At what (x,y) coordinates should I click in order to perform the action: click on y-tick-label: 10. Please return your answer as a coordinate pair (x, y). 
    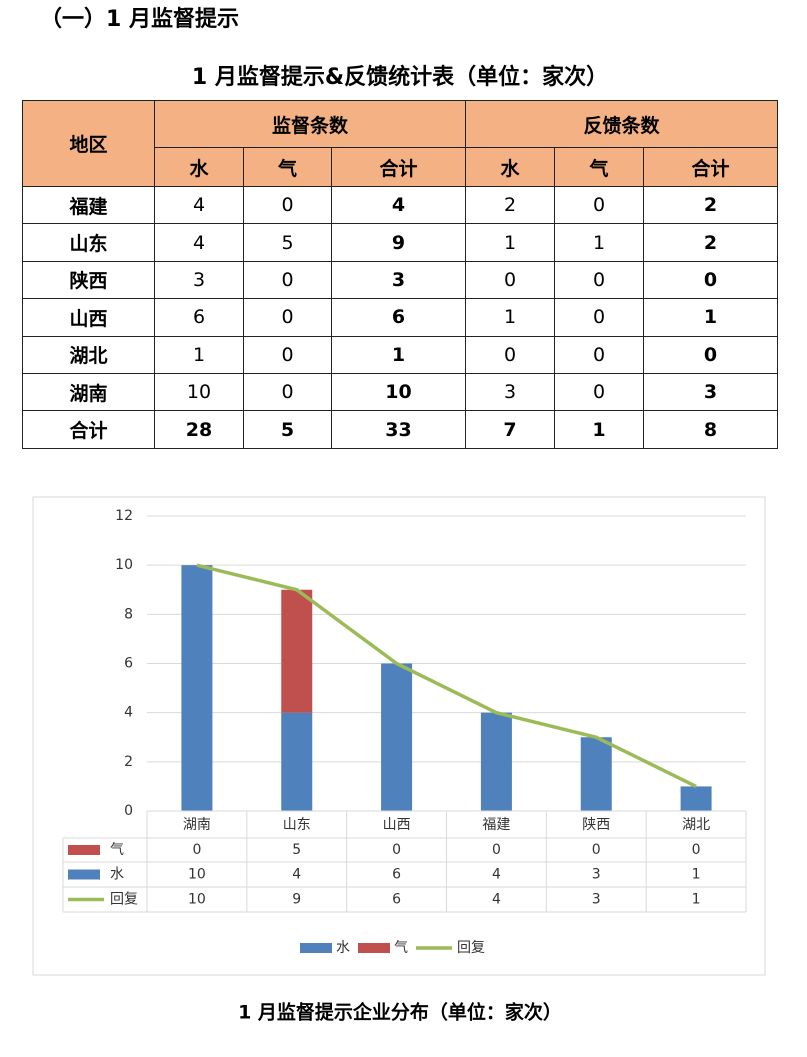
    Looking at the image, I should click on (124, 565).